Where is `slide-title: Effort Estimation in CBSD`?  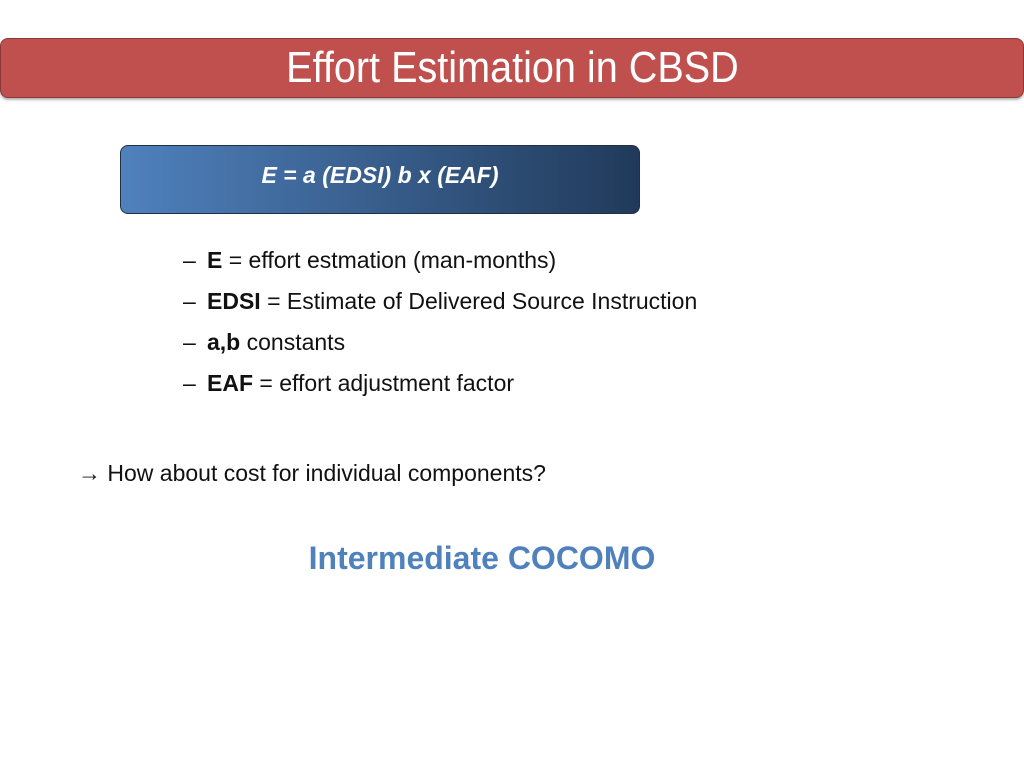 slide-title: Effort Estimation in CBSD is located at coordinates (512, 67).